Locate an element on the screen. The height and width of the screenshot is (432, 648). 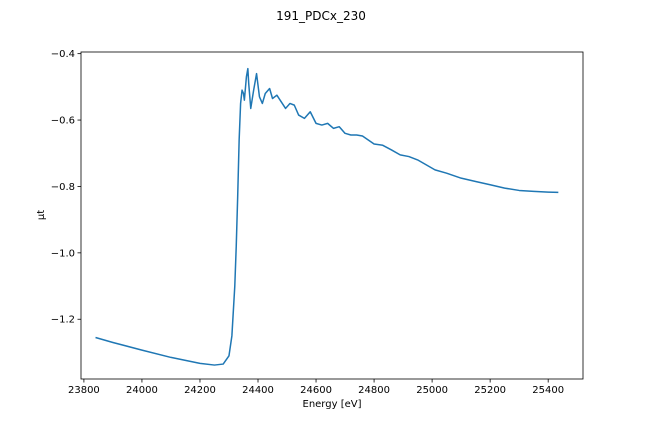
x-axis-label: Energy [eV] is located at coordinates (332, 404).